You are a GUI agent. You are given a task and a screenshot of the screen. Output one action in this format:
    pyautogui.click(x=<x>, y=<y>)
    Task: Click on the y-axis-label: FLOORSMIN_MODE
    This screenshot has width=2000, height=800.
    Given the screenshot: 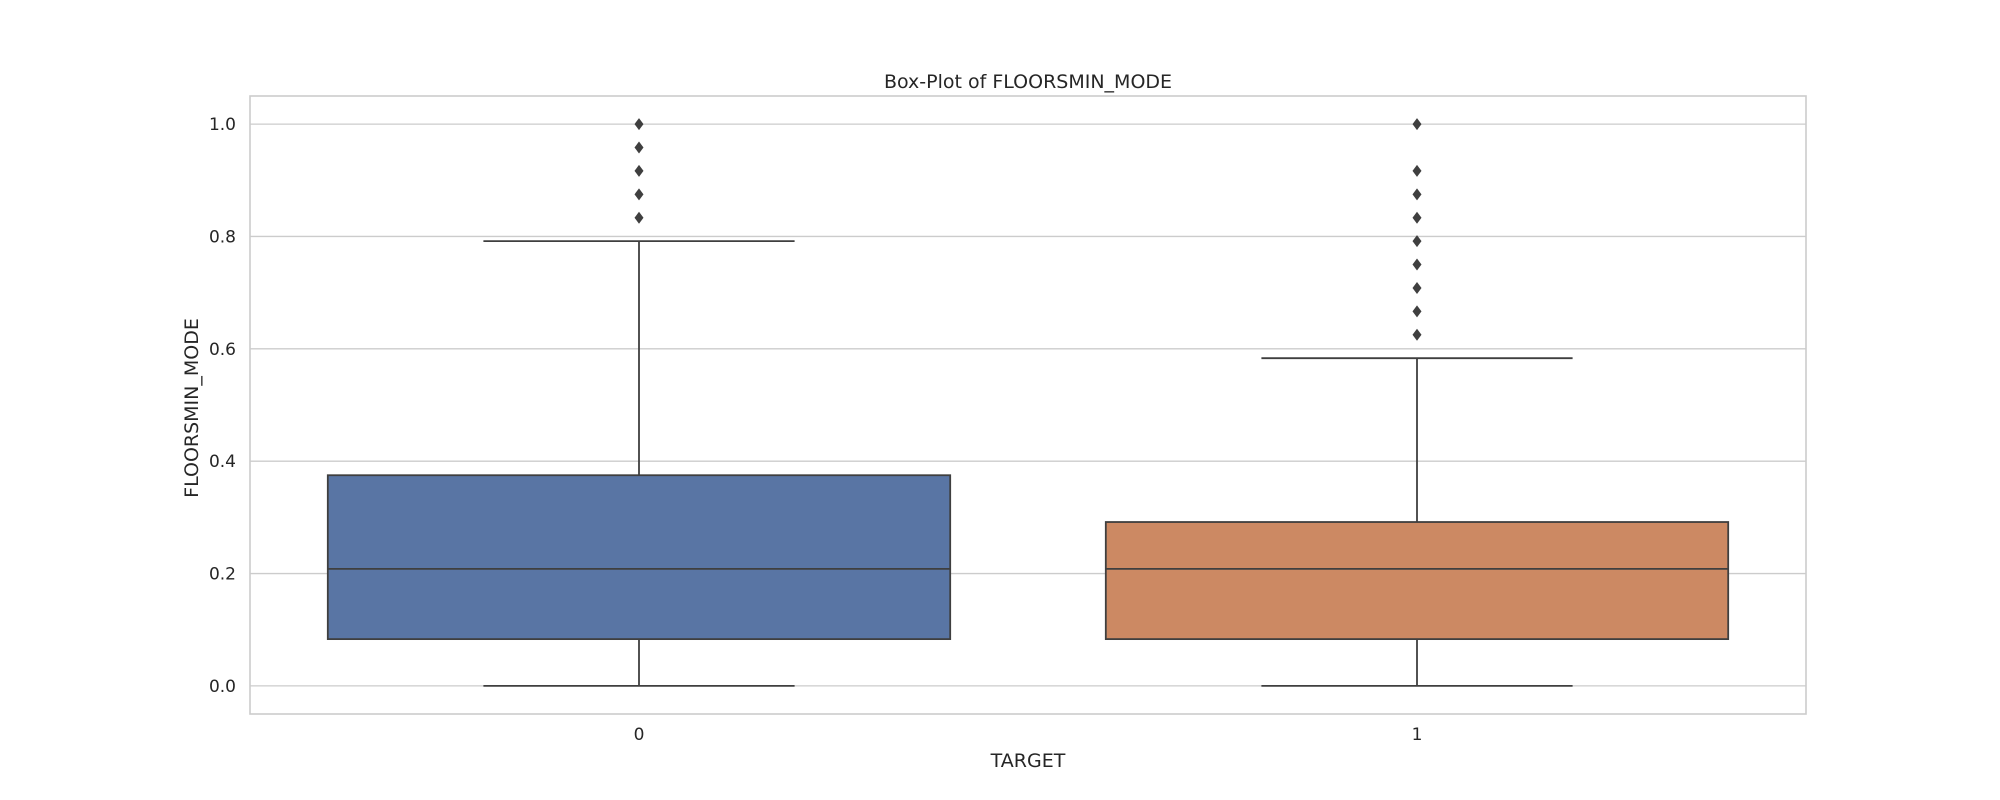 What is the action you would take?
    pyautogui.click(x=192, y=408)
    